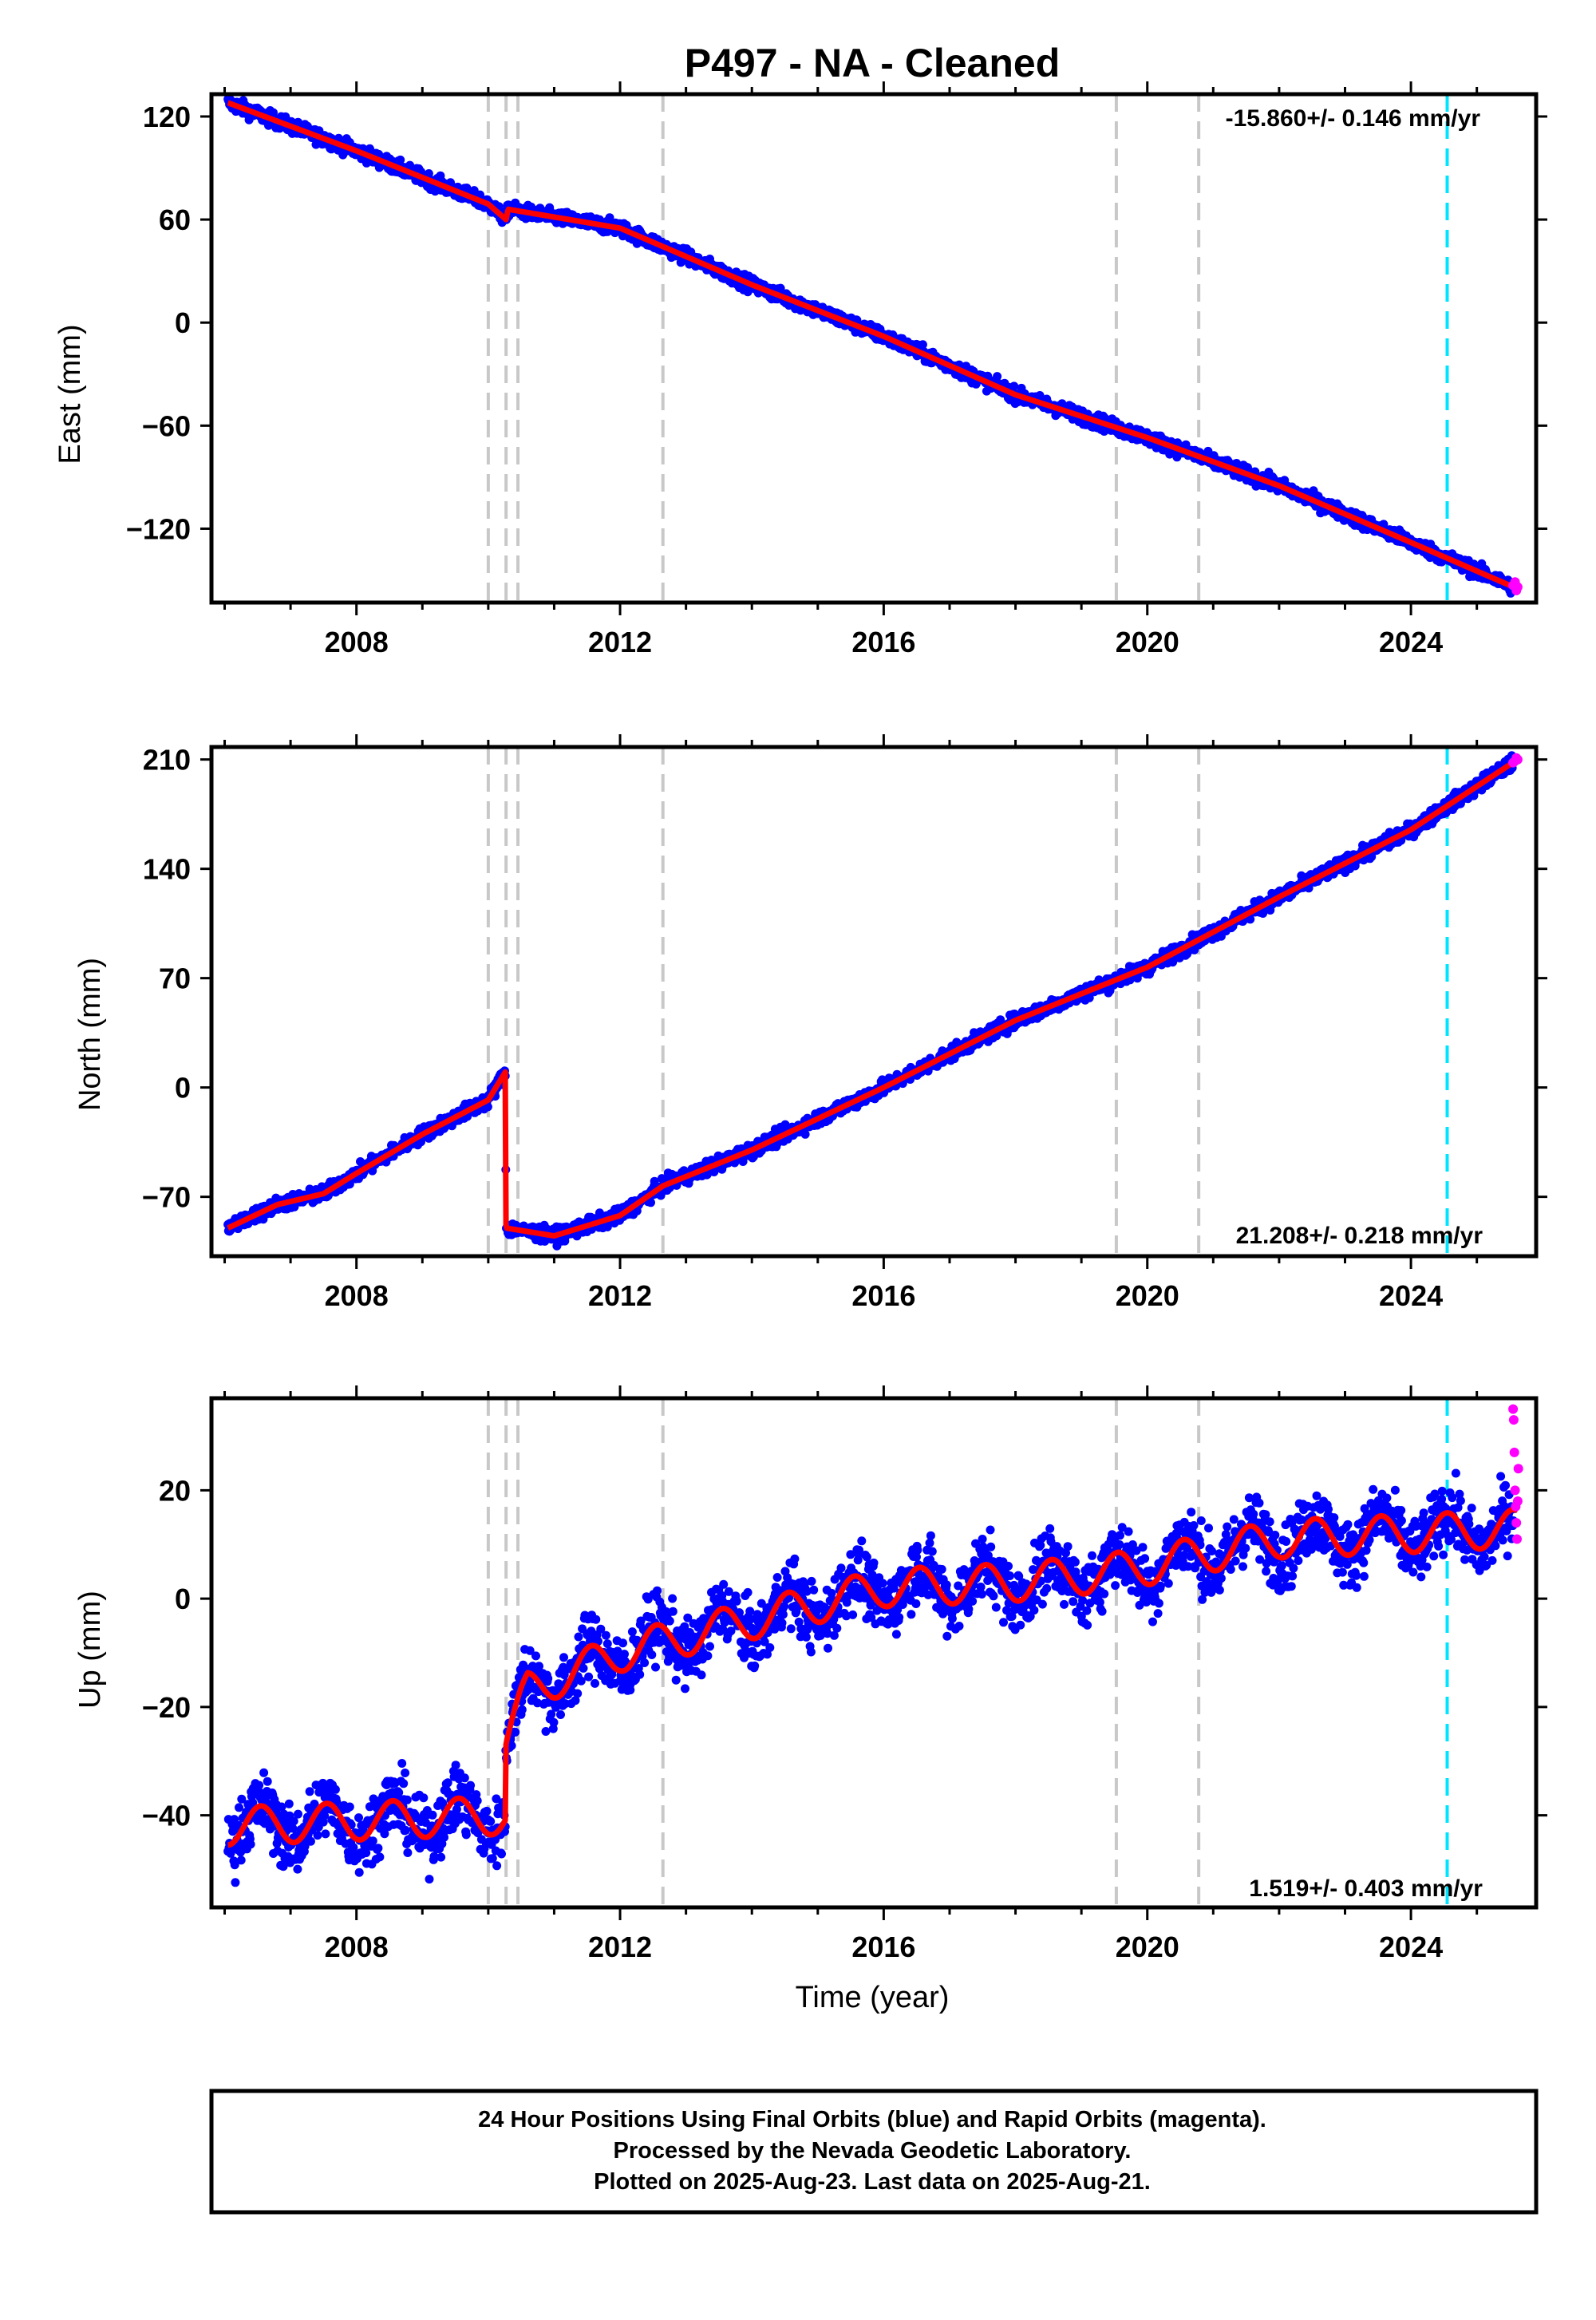 The image size is (1596, 2320). I want to click on y-tick-label: −120, so click(158, 528).